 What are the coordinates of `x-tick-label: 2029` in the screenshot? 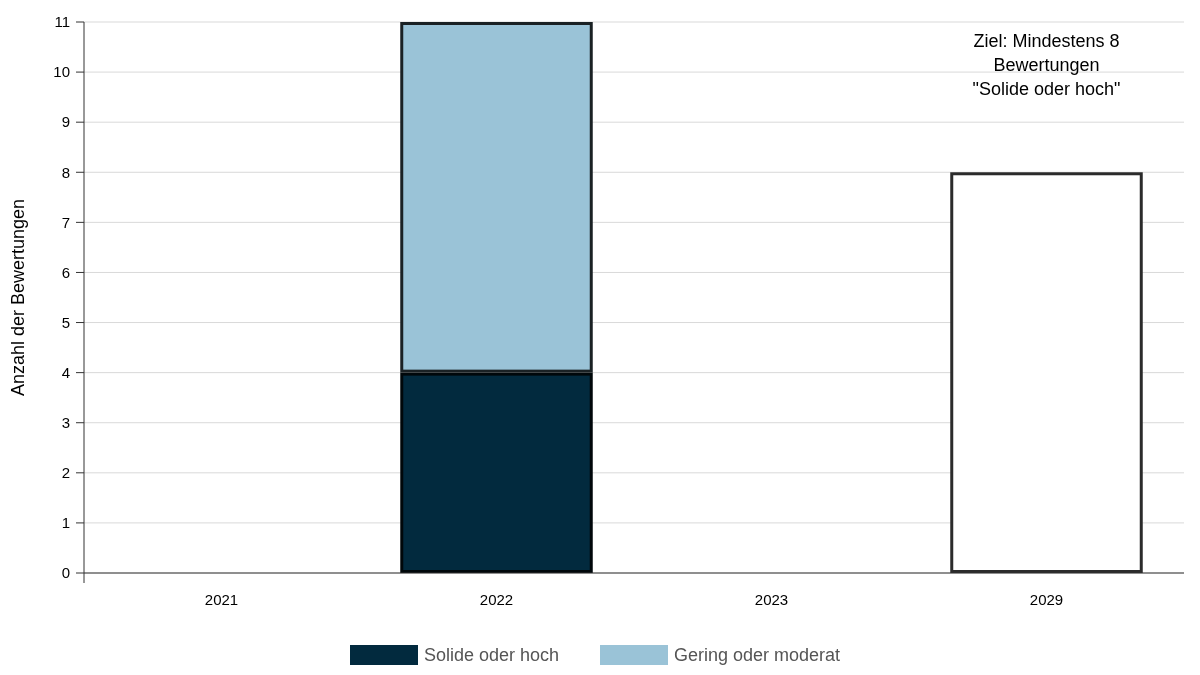 It's located at (1046, 599).